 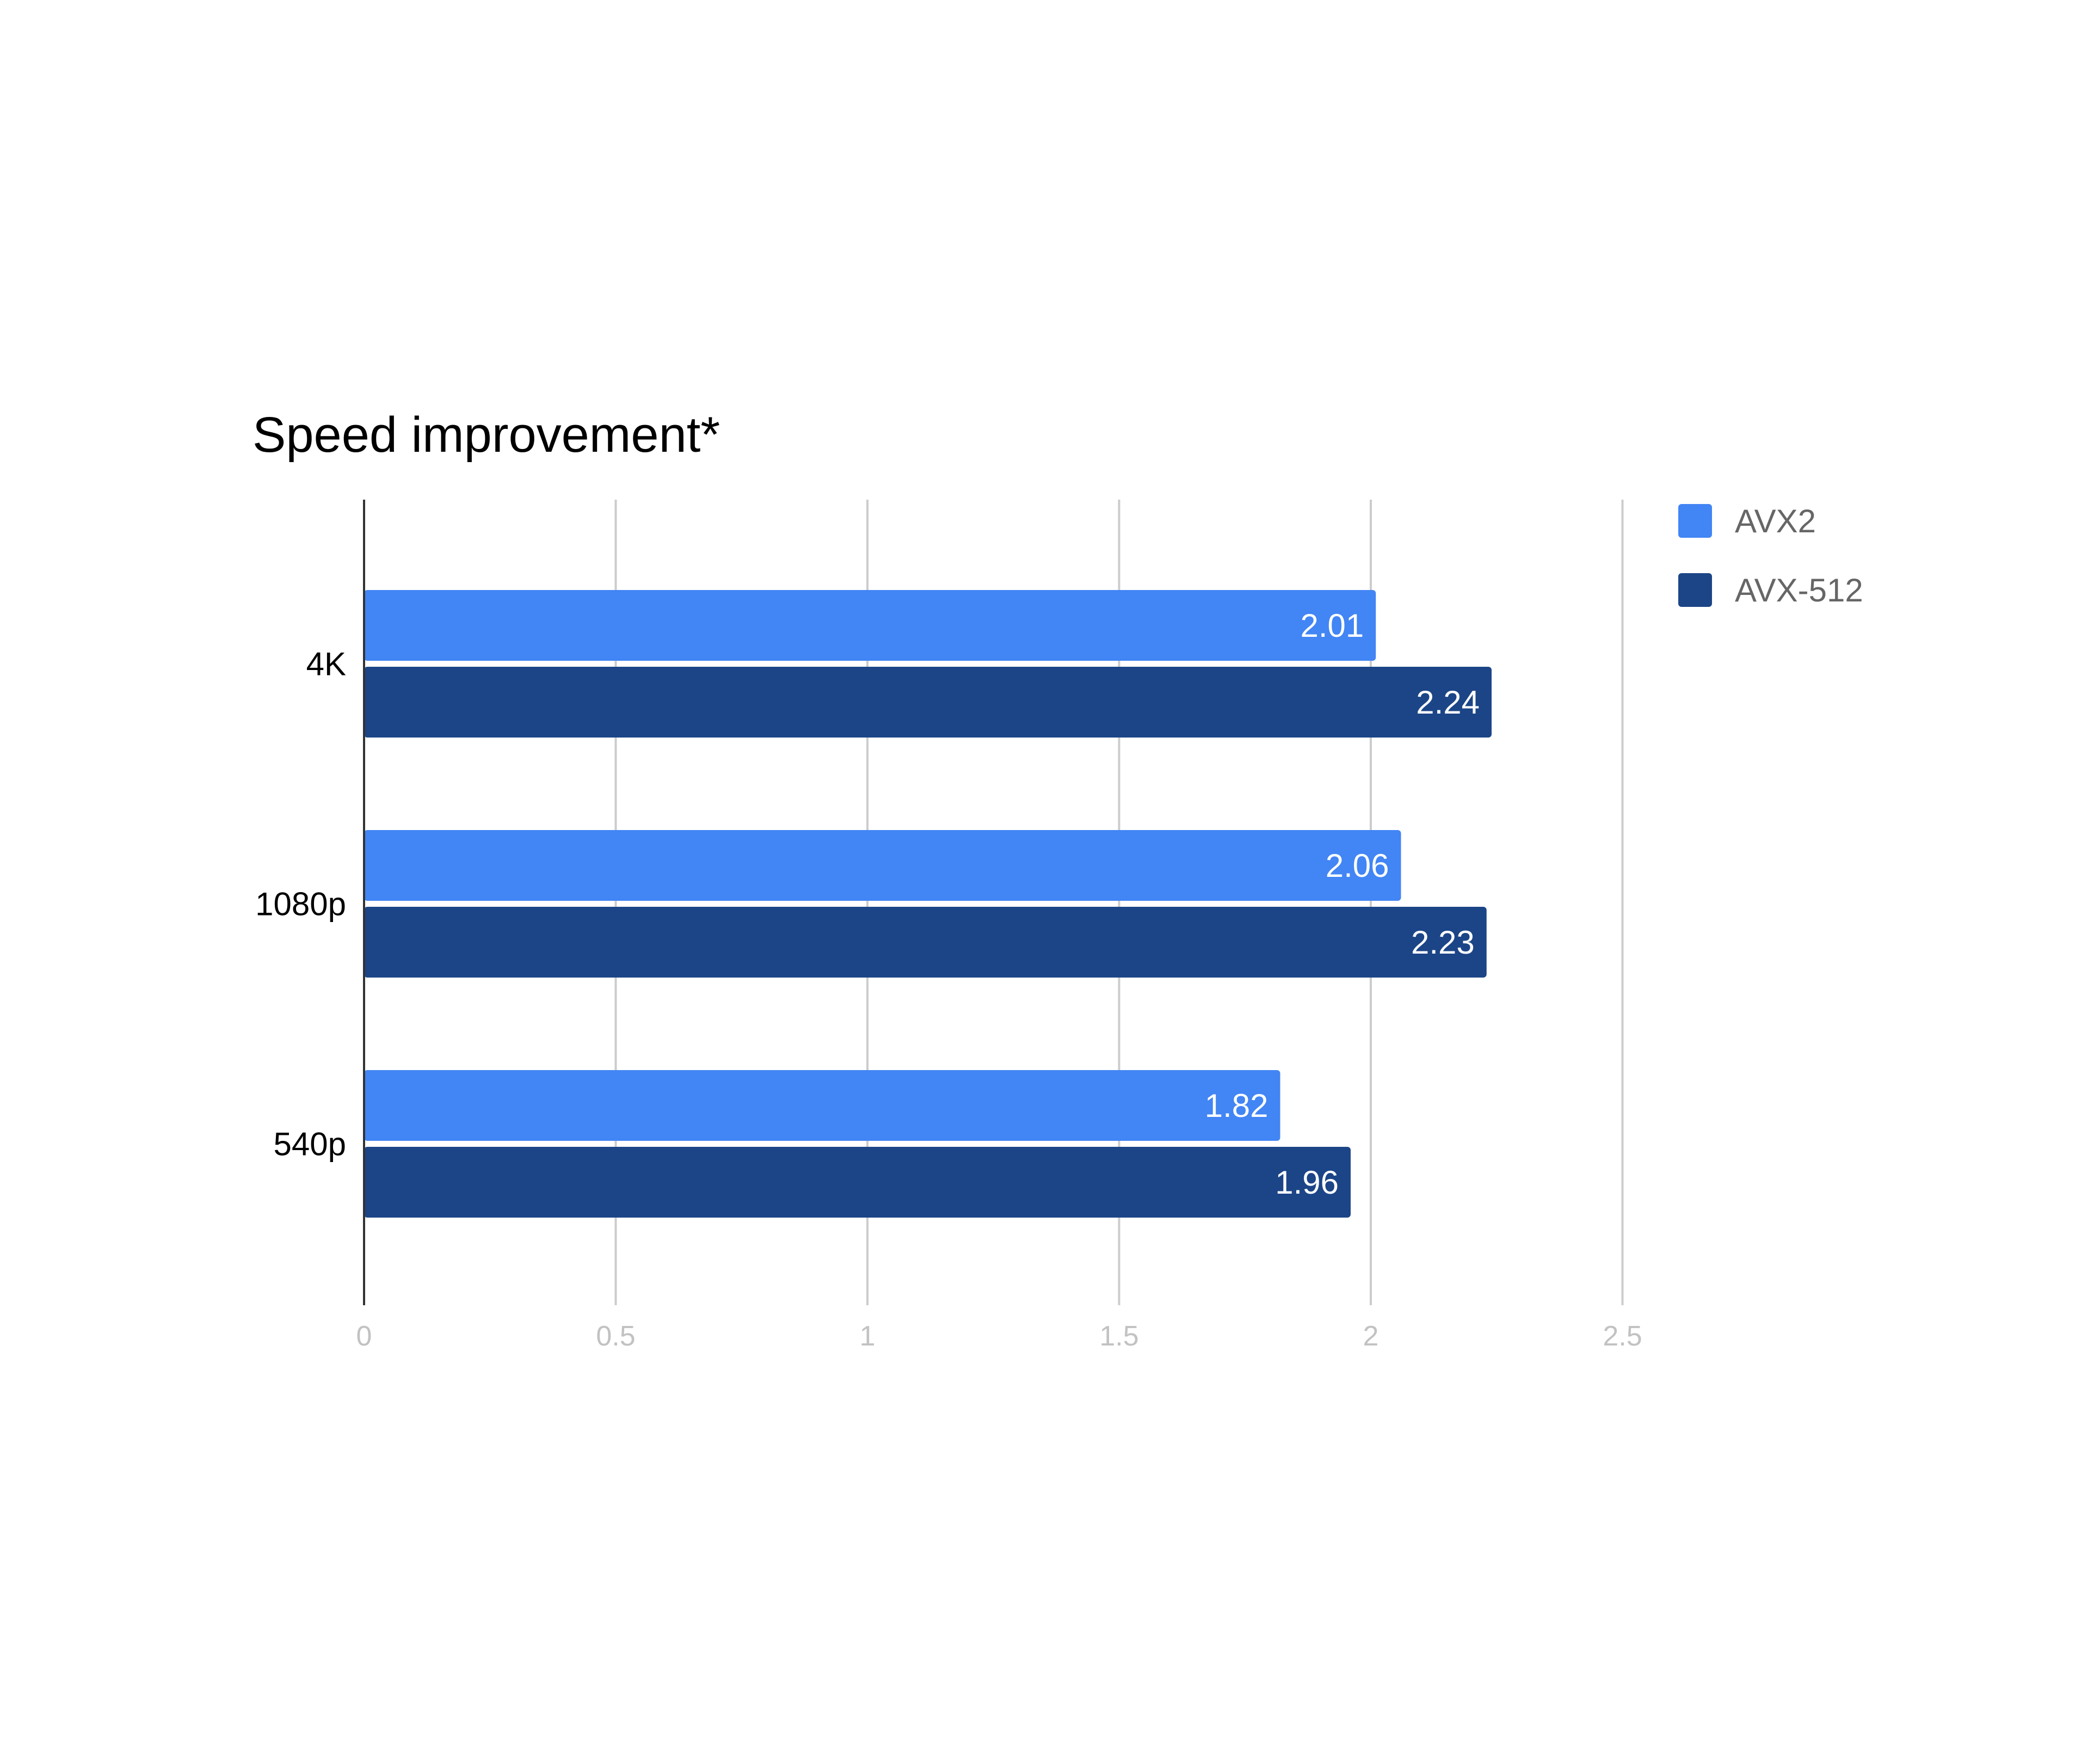 What do you see at coordinates (486, 435) in the screenshot?
I see `chart-title: Speed improvement*` at bounding box center [486, 435].